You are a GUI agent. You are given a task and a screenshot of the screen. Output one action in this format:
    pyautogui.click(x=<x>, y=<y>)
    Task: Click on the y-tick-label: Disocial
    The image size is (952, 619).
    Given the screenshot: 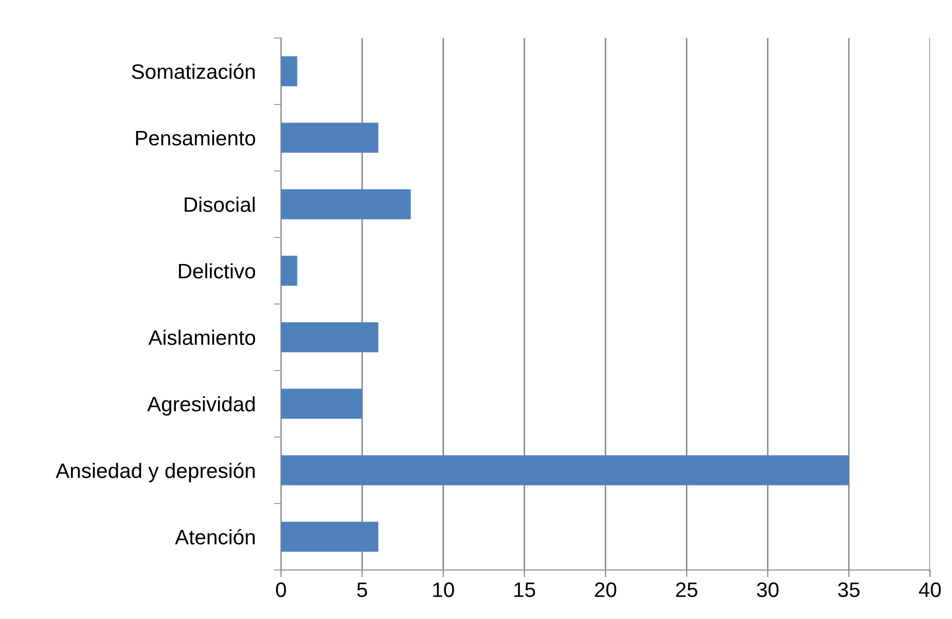 What is the action you would take?
    pyautogui.click(x=219, y=204)
    